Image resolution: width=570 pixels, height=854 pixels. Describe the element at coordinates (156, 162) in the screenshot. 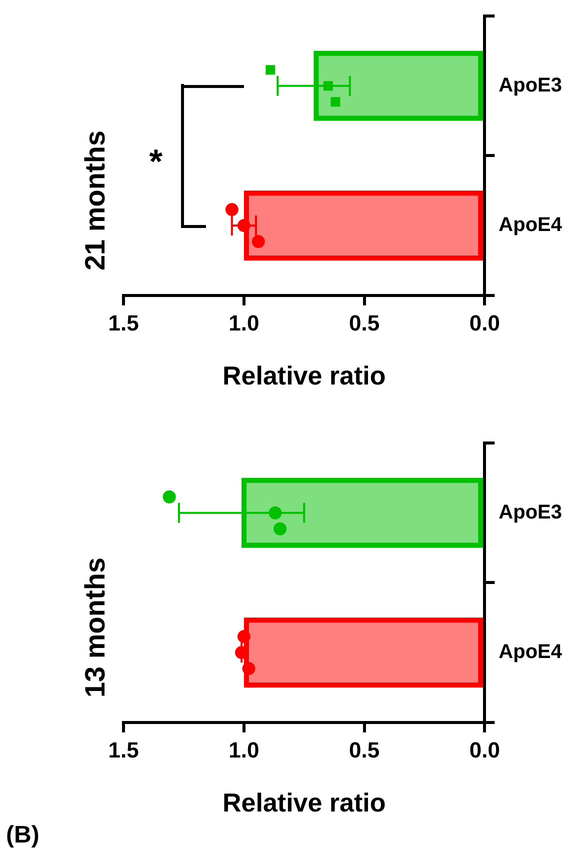

I see `annotation: *` at that location.